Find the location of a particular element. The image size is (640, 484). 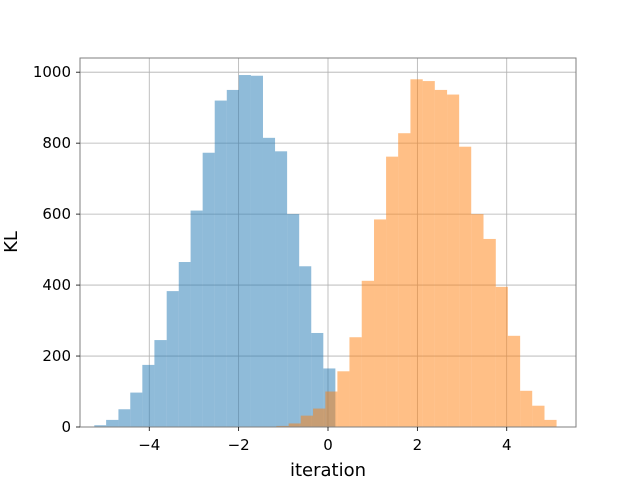

y-axis-label: KL is located at coordinates (11, 242).